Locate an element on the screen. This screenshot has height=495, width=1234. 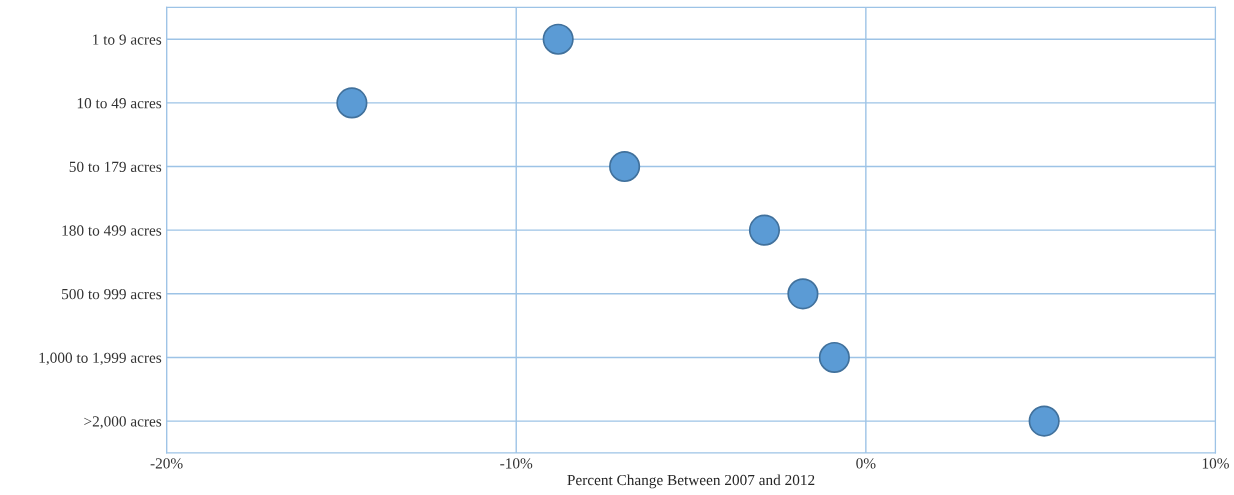
x-axis-title: Percent Change Between 2007 and 2012 is located at coordinates (691, 481).